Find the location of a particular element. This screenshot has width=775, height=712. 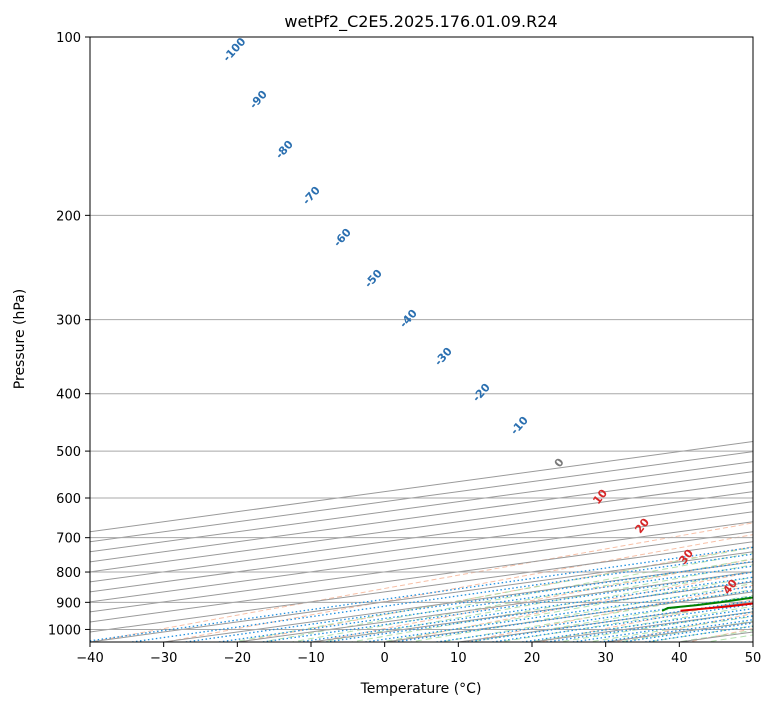

y-tick-label: 800 is located at coordinates (68, 573).